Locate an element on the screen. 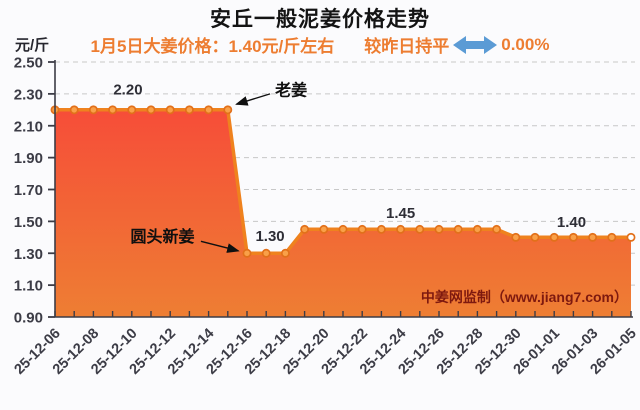  y-tick-label: 1.90 is located at coordinates (28, 158).